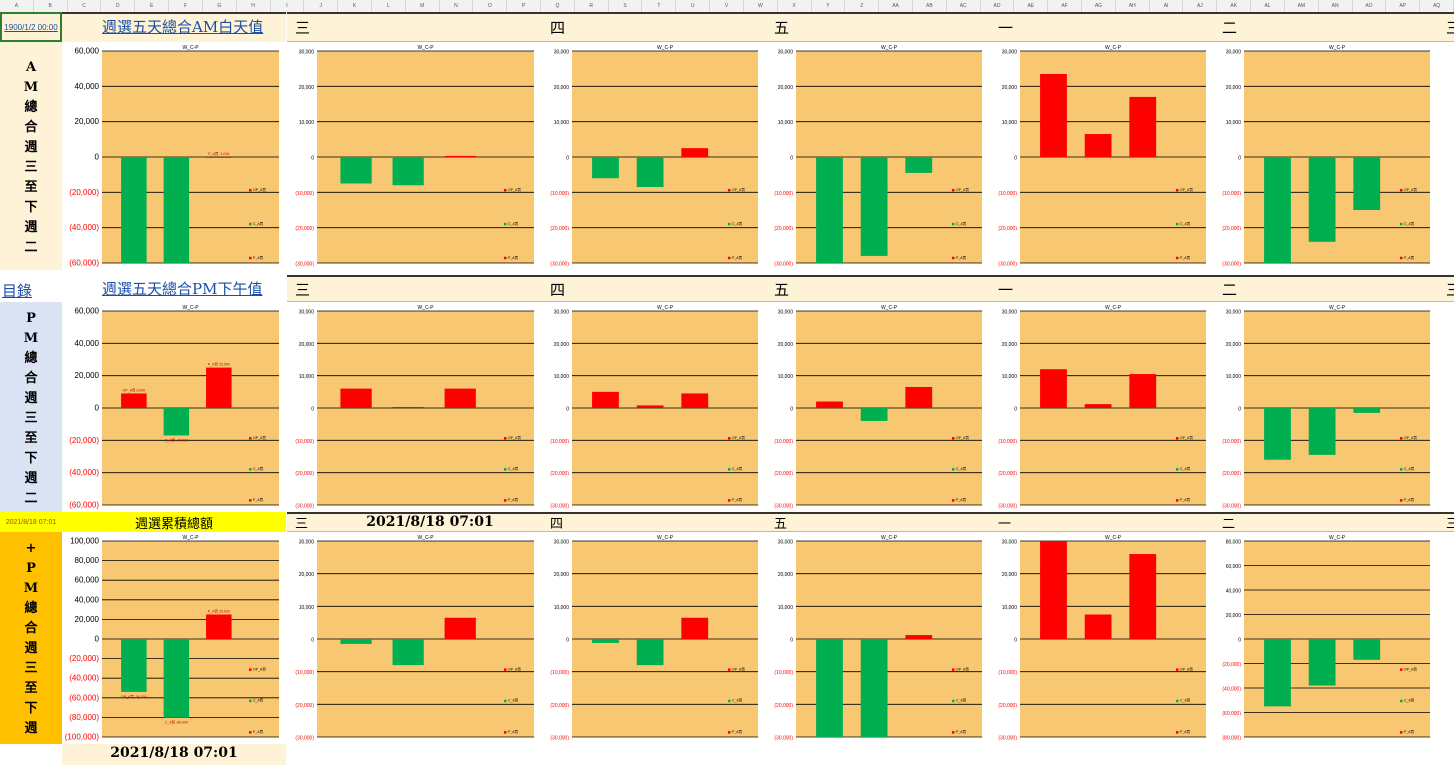  Describe the element at coordinates (1167, 6) in the screenshot. I see `column-header-ai: AI` at that location.